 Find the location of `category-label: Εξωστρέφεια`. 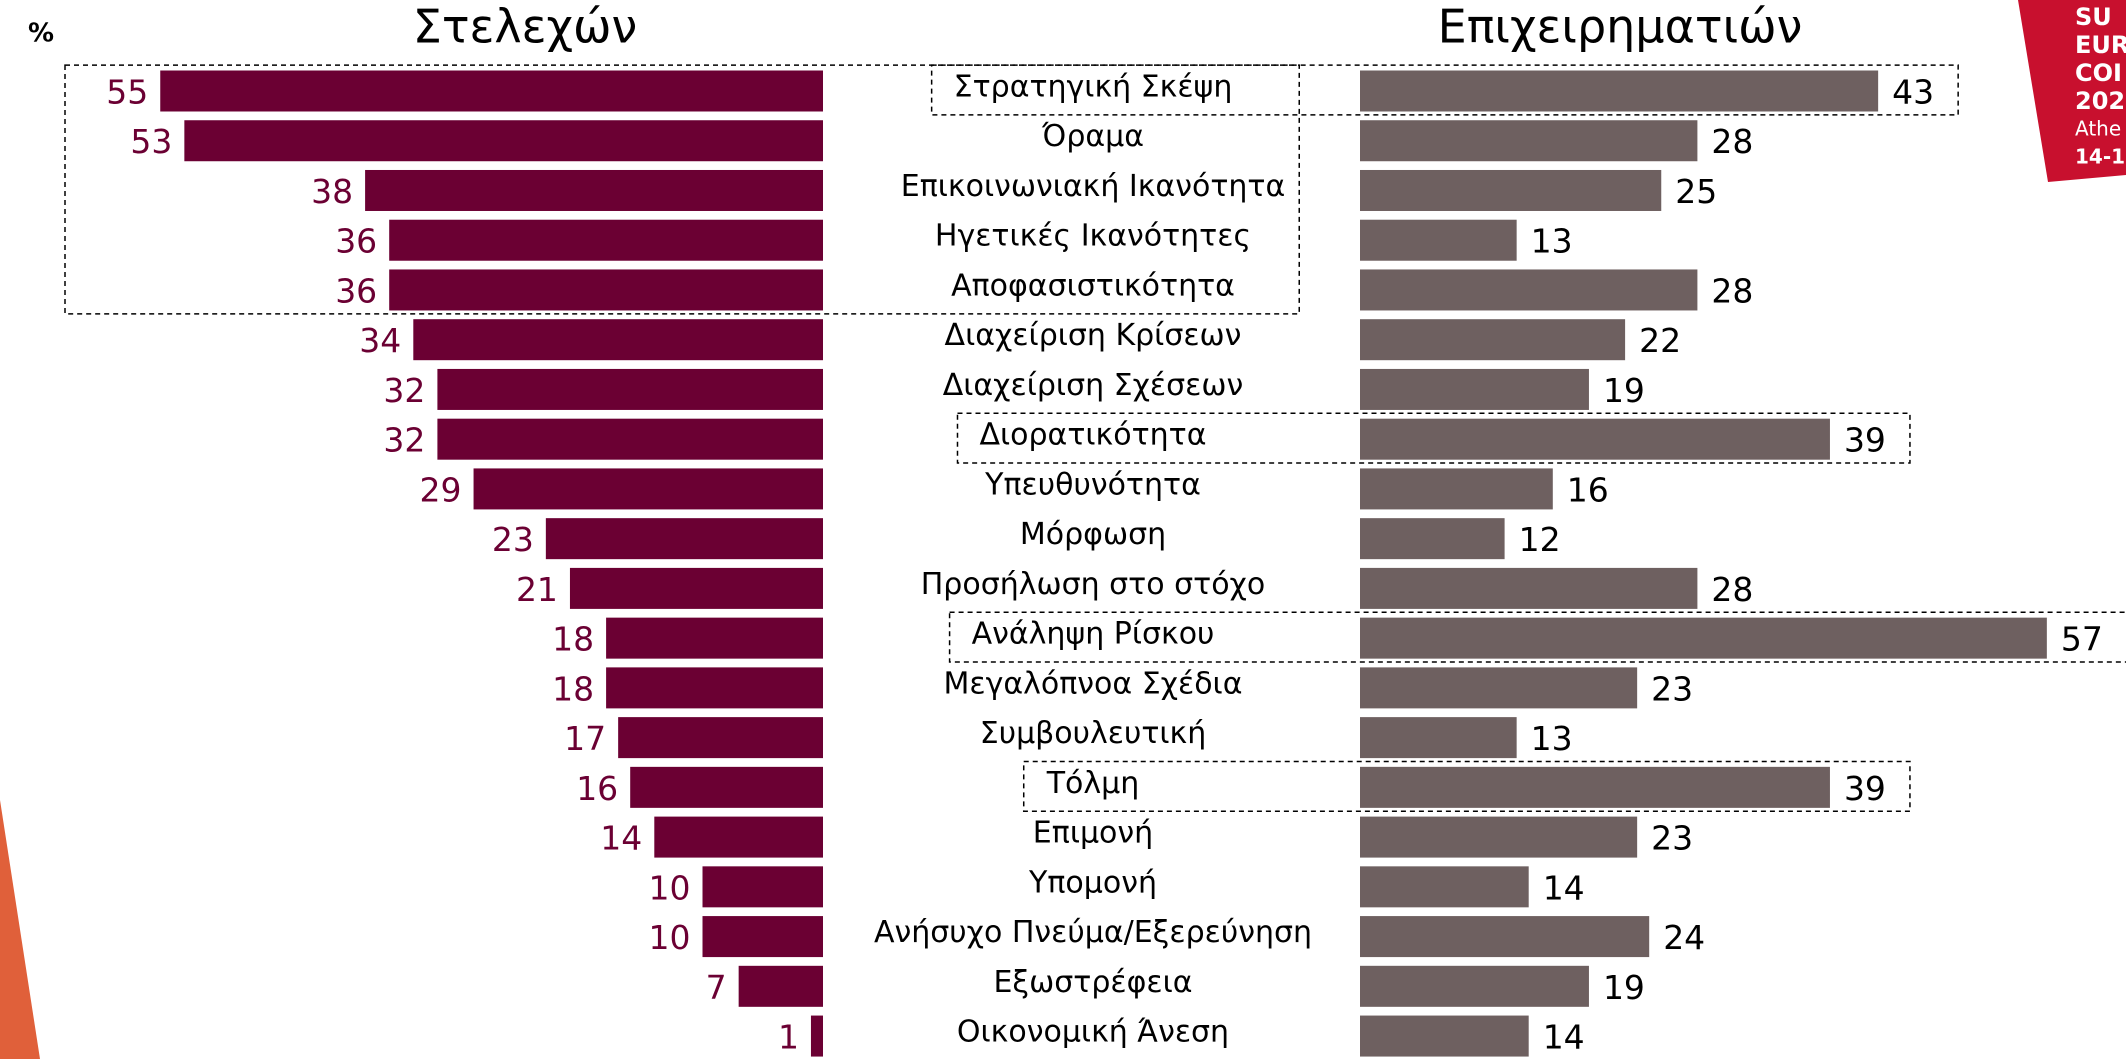

category-label: Εξωστρέφεια is located at coordinates (1092, 982).